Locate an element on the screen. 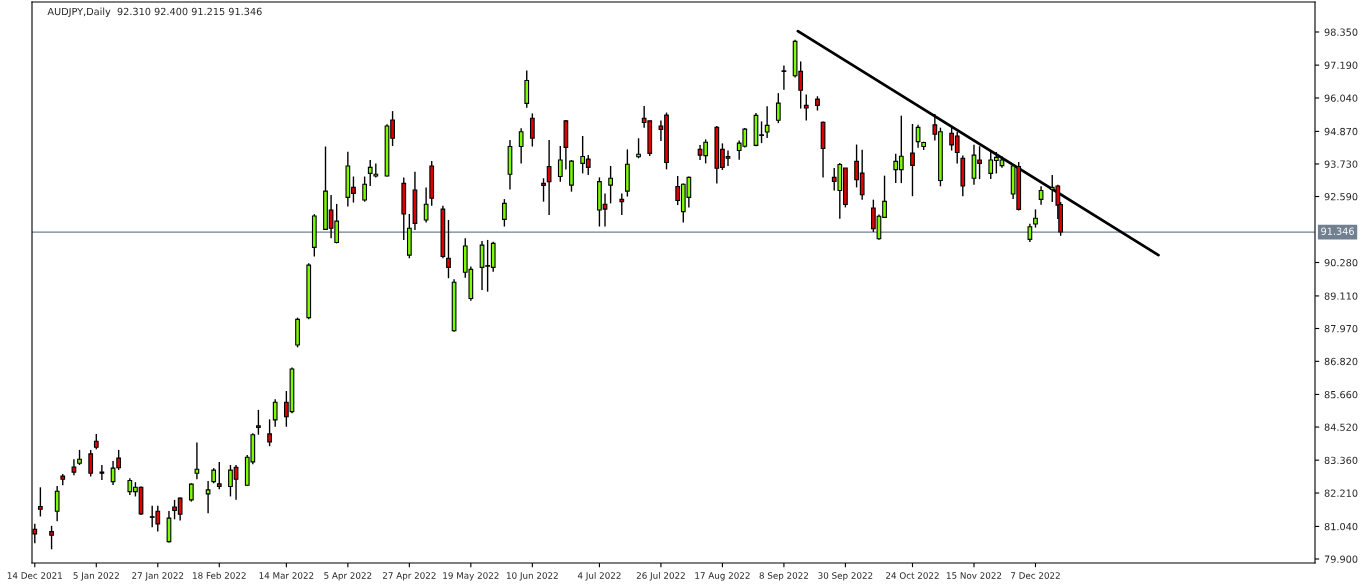 This screenshot has height=584, width=1362. y-tick-label: 92.590 is located at coordinates (1341, 197).